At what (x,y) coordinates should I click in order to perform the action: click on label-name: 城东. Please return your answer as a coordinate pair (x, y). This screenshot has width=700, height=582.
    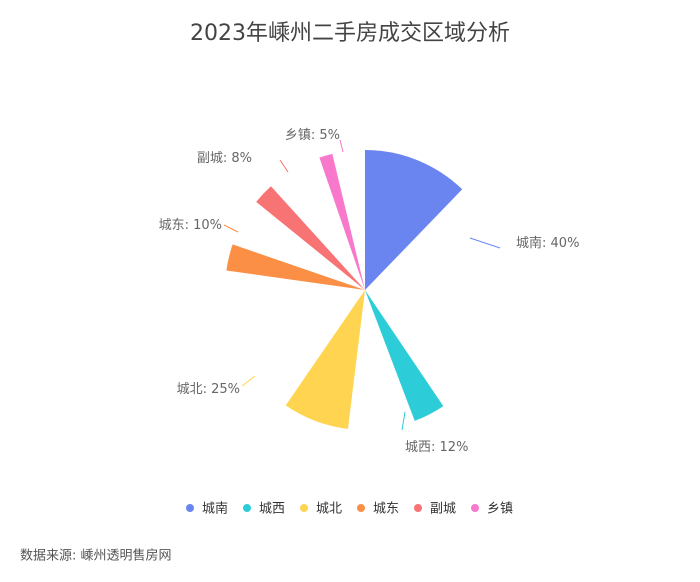
    Looking at the image, I should click on (172, 225).